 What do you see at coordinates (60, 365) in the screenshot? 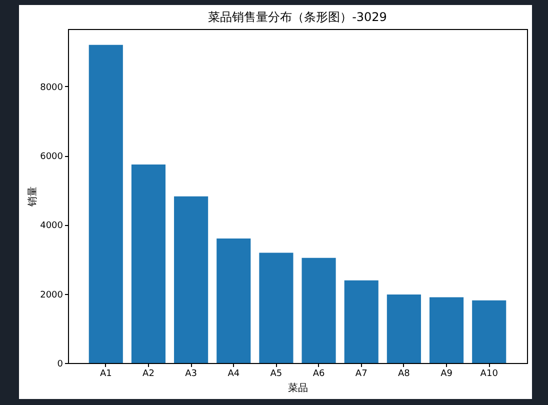
I see `y-tick-label: 0` at bounding box center [60, 365].